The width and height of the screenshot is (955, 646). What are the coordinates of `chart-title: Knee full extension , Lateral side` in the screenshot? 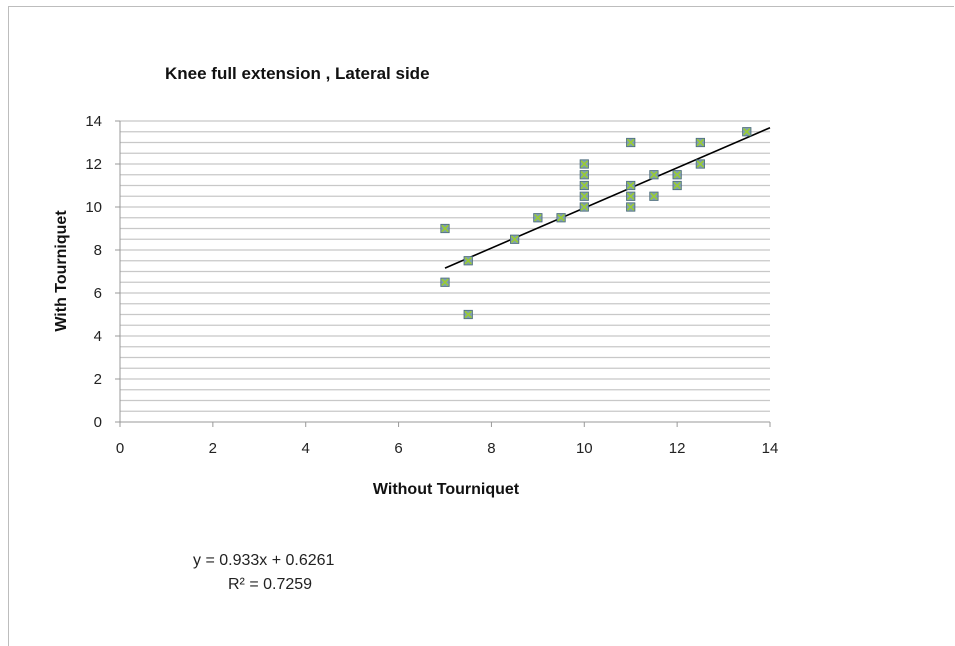 It's located at (297, 73).